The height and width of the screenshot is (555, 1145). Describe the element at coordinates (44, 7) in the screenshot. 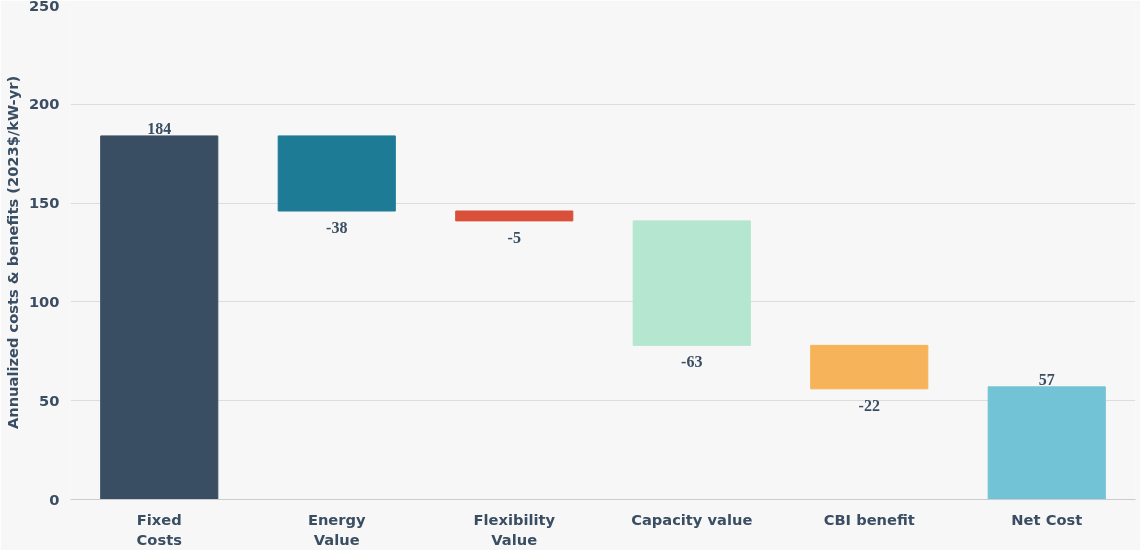

I see `y-tick-label: 250` at that location.